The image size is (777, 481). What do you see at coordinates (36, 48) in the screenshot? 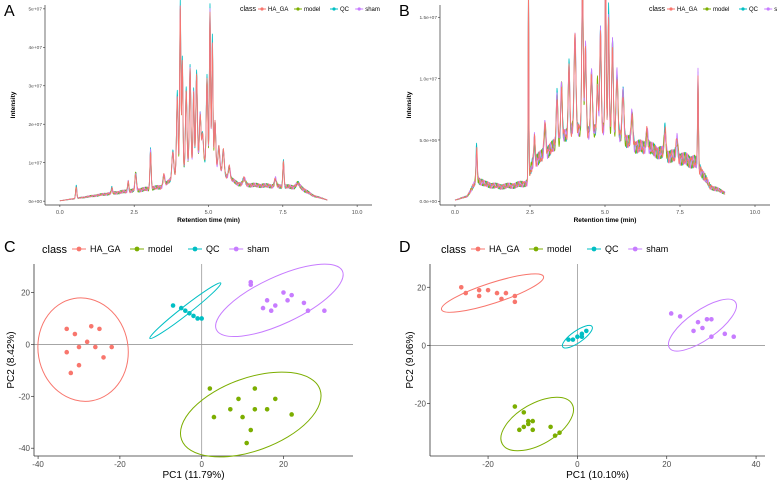
I see `y-tick-label: 4e+07` at bounding box center [36, 48].